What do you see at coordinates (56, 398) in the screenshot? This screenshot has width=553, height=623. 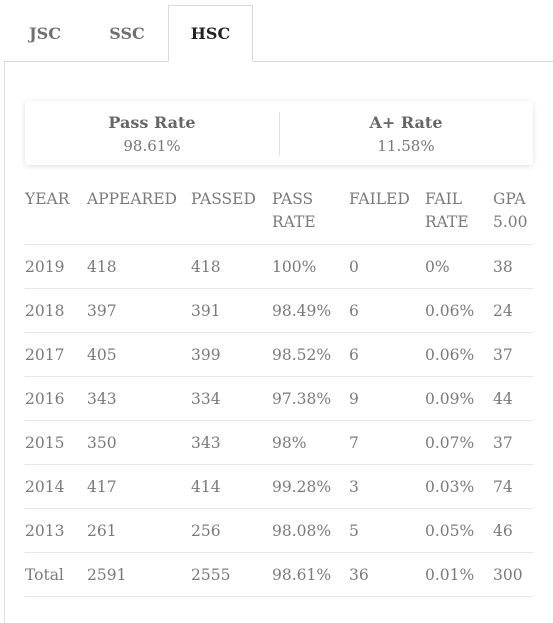 I see `cell-year: 2016` at bounding box center [56, 398].